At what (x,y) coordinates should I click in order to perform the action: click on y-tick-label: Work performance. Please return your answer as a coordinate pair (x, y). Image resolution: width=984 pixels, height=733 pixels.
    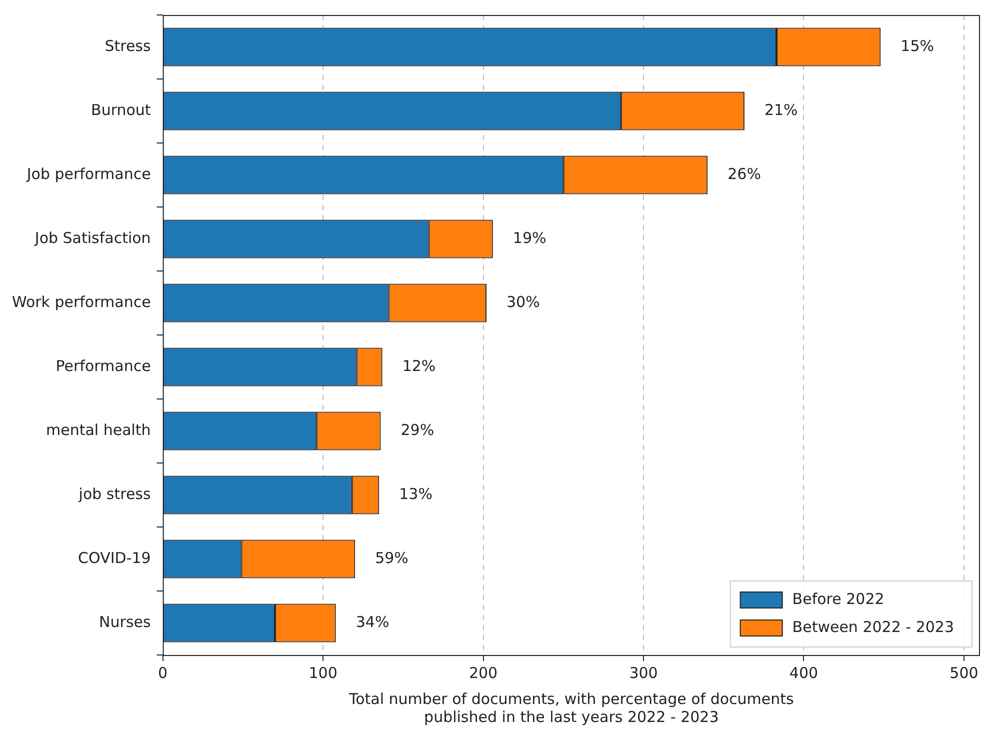
    Looking at the image, I should click on (81, 301).